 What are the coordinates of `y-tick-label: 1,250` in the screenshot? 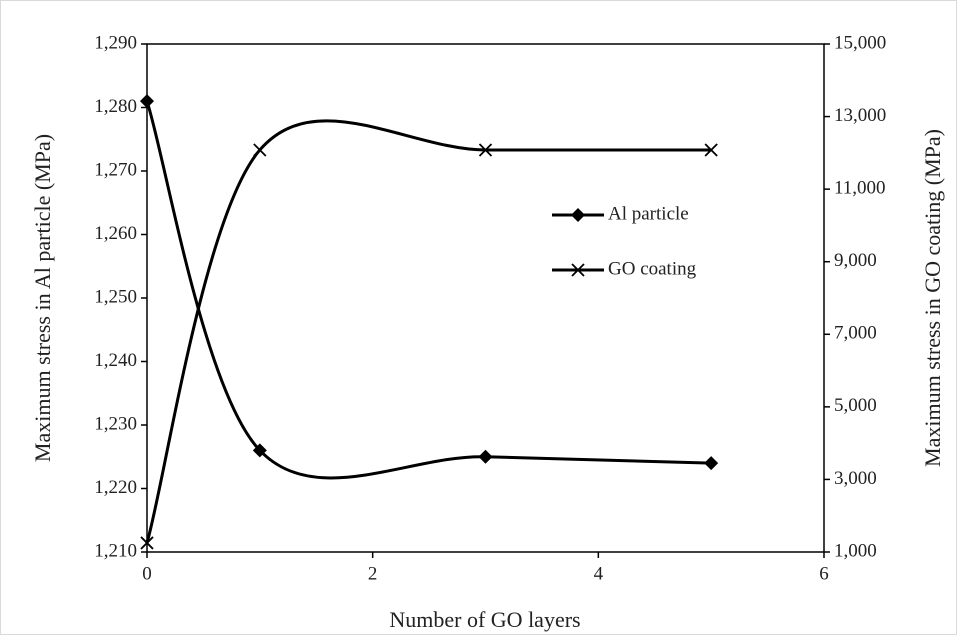 It's located at (115, 296).